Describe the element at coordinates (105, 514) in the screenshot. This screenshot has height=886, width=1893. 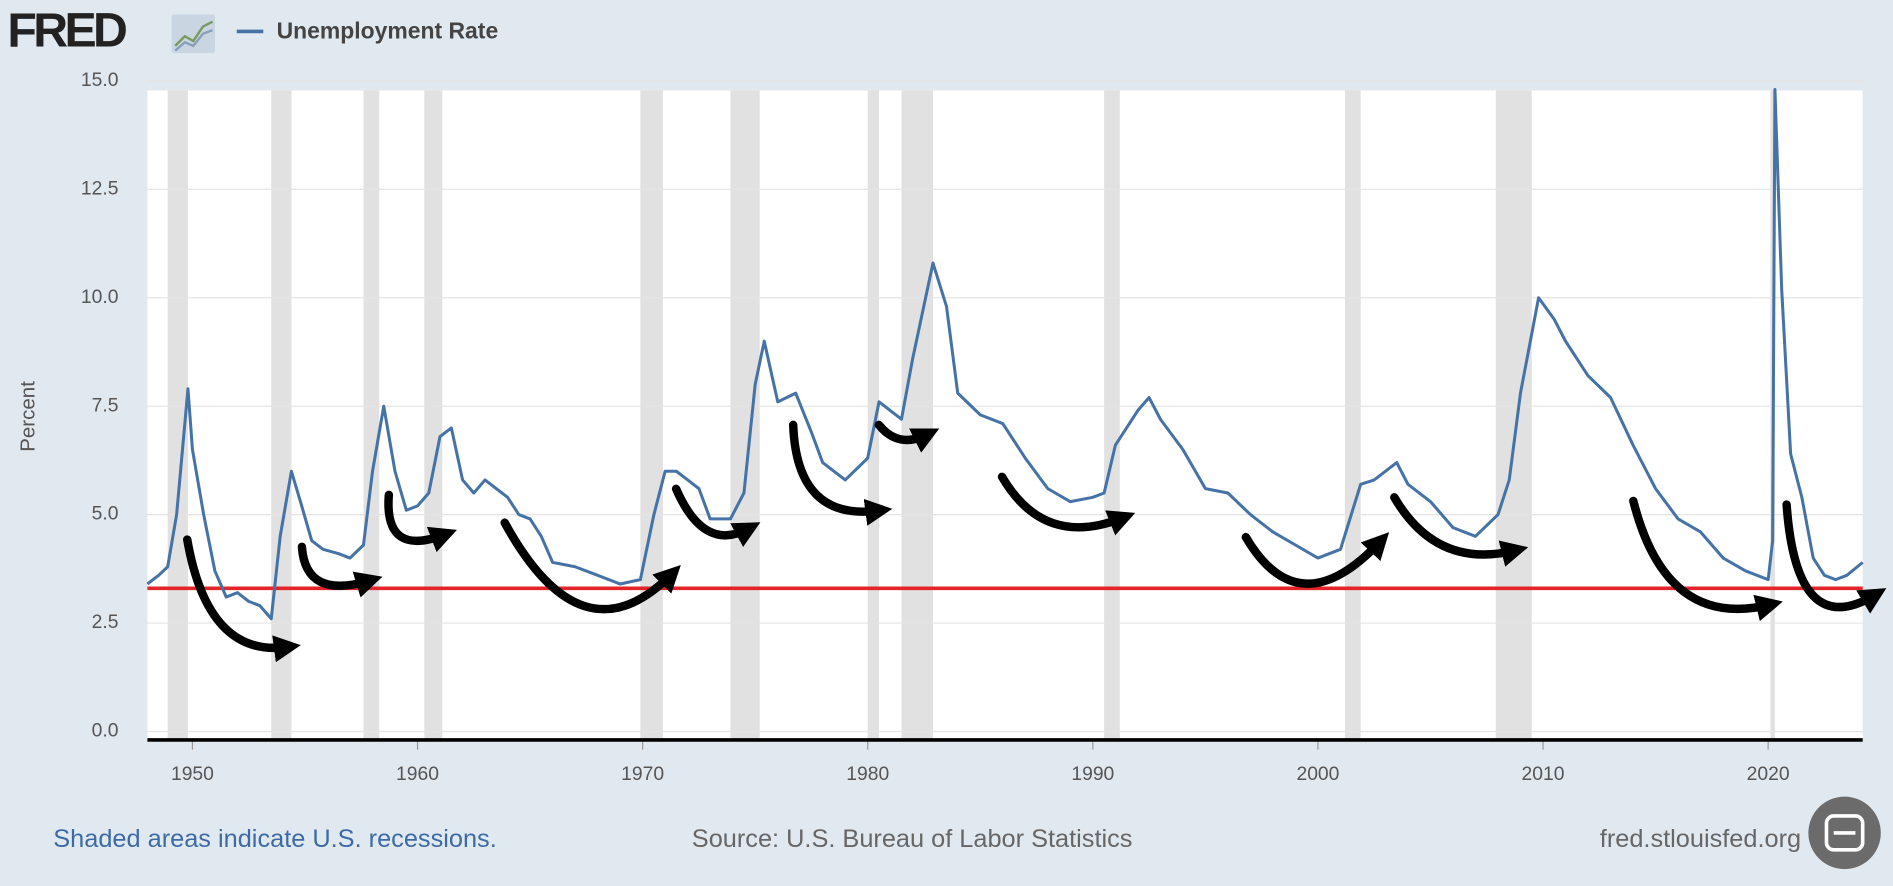
I see `y-tick-label: 5.0` at that location.